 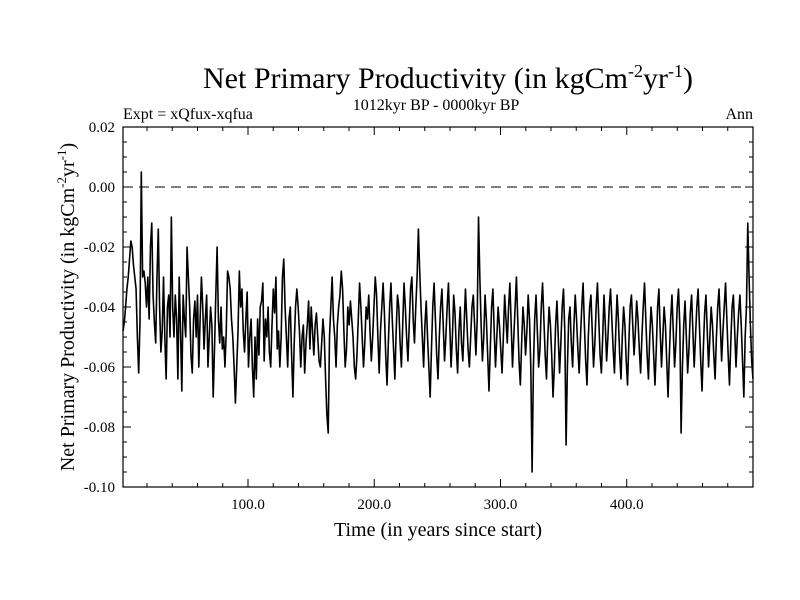 I want to click on x-tick-label: 200.0, so click(x=374, y=505).